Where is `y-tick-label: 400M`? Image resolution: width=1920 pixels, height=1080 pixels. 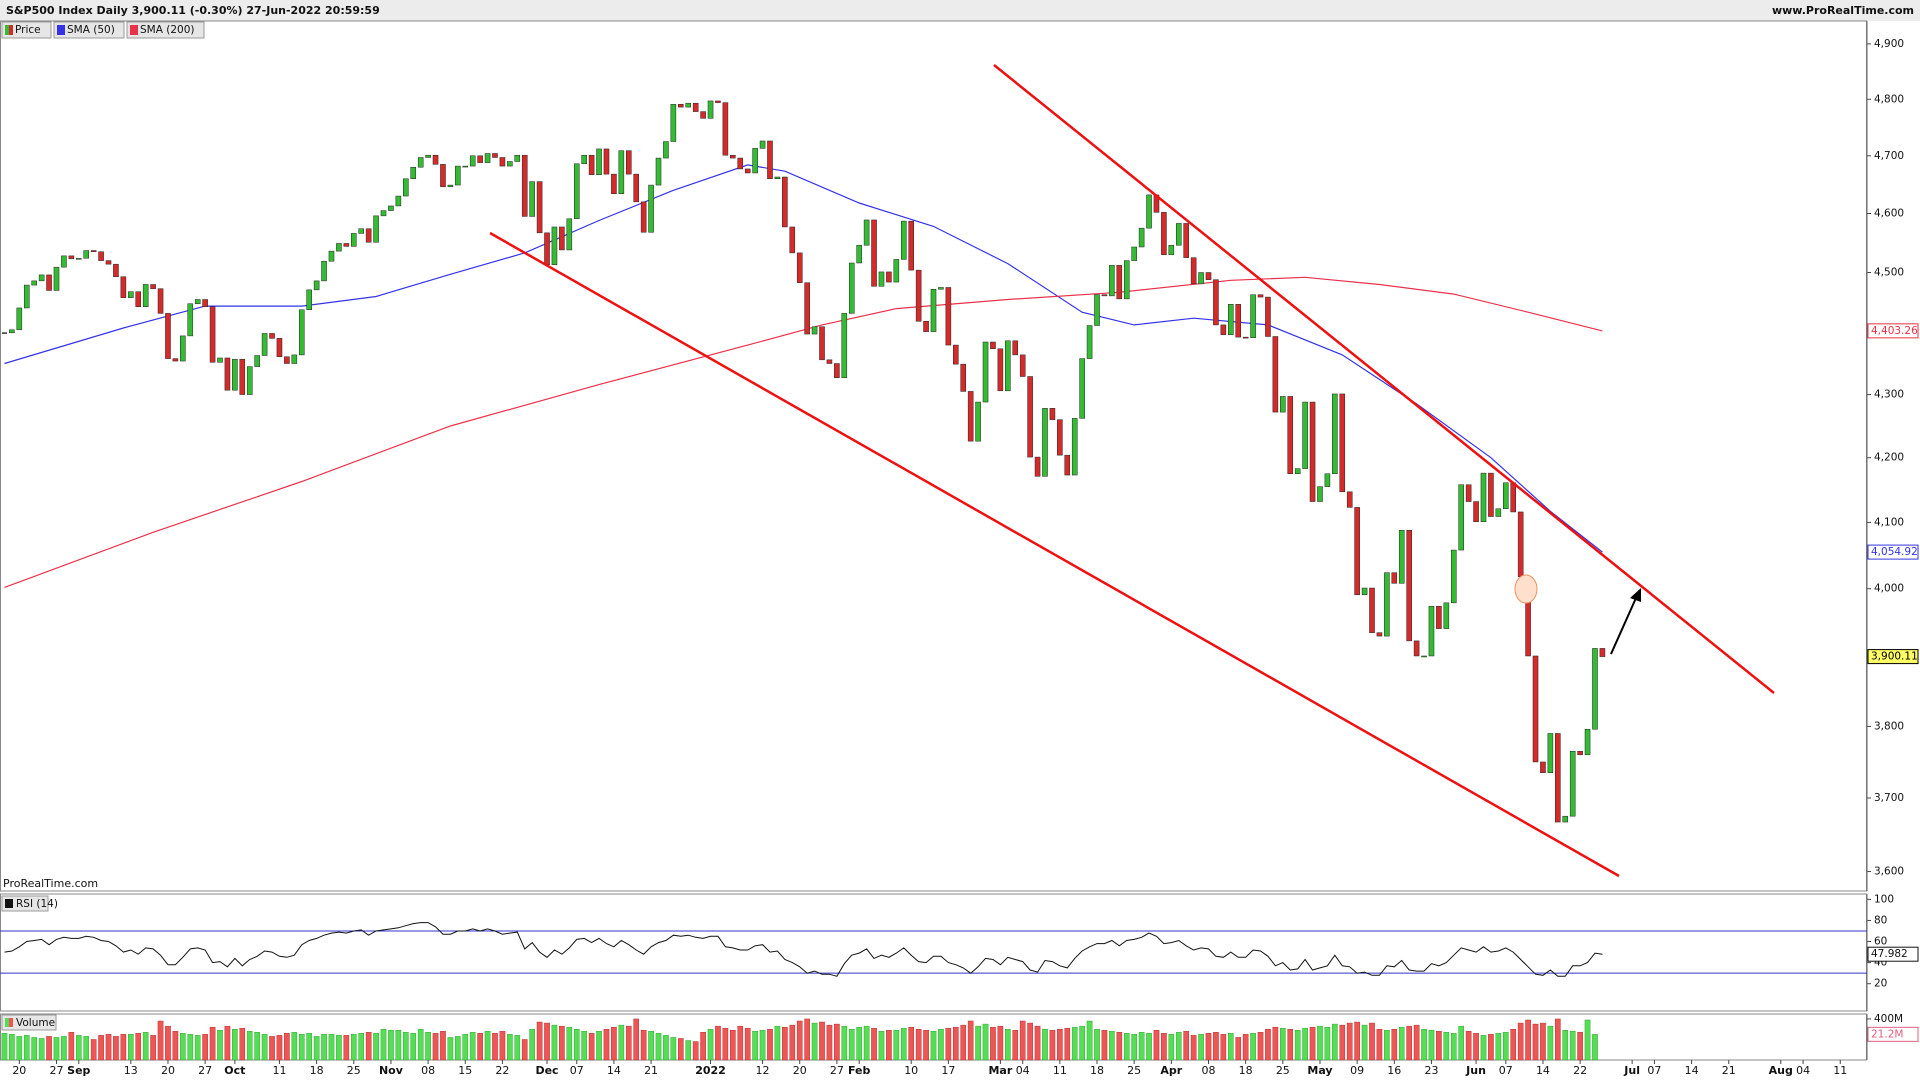 y-tick-label: 400M is located at coordinates (1888, 1019).